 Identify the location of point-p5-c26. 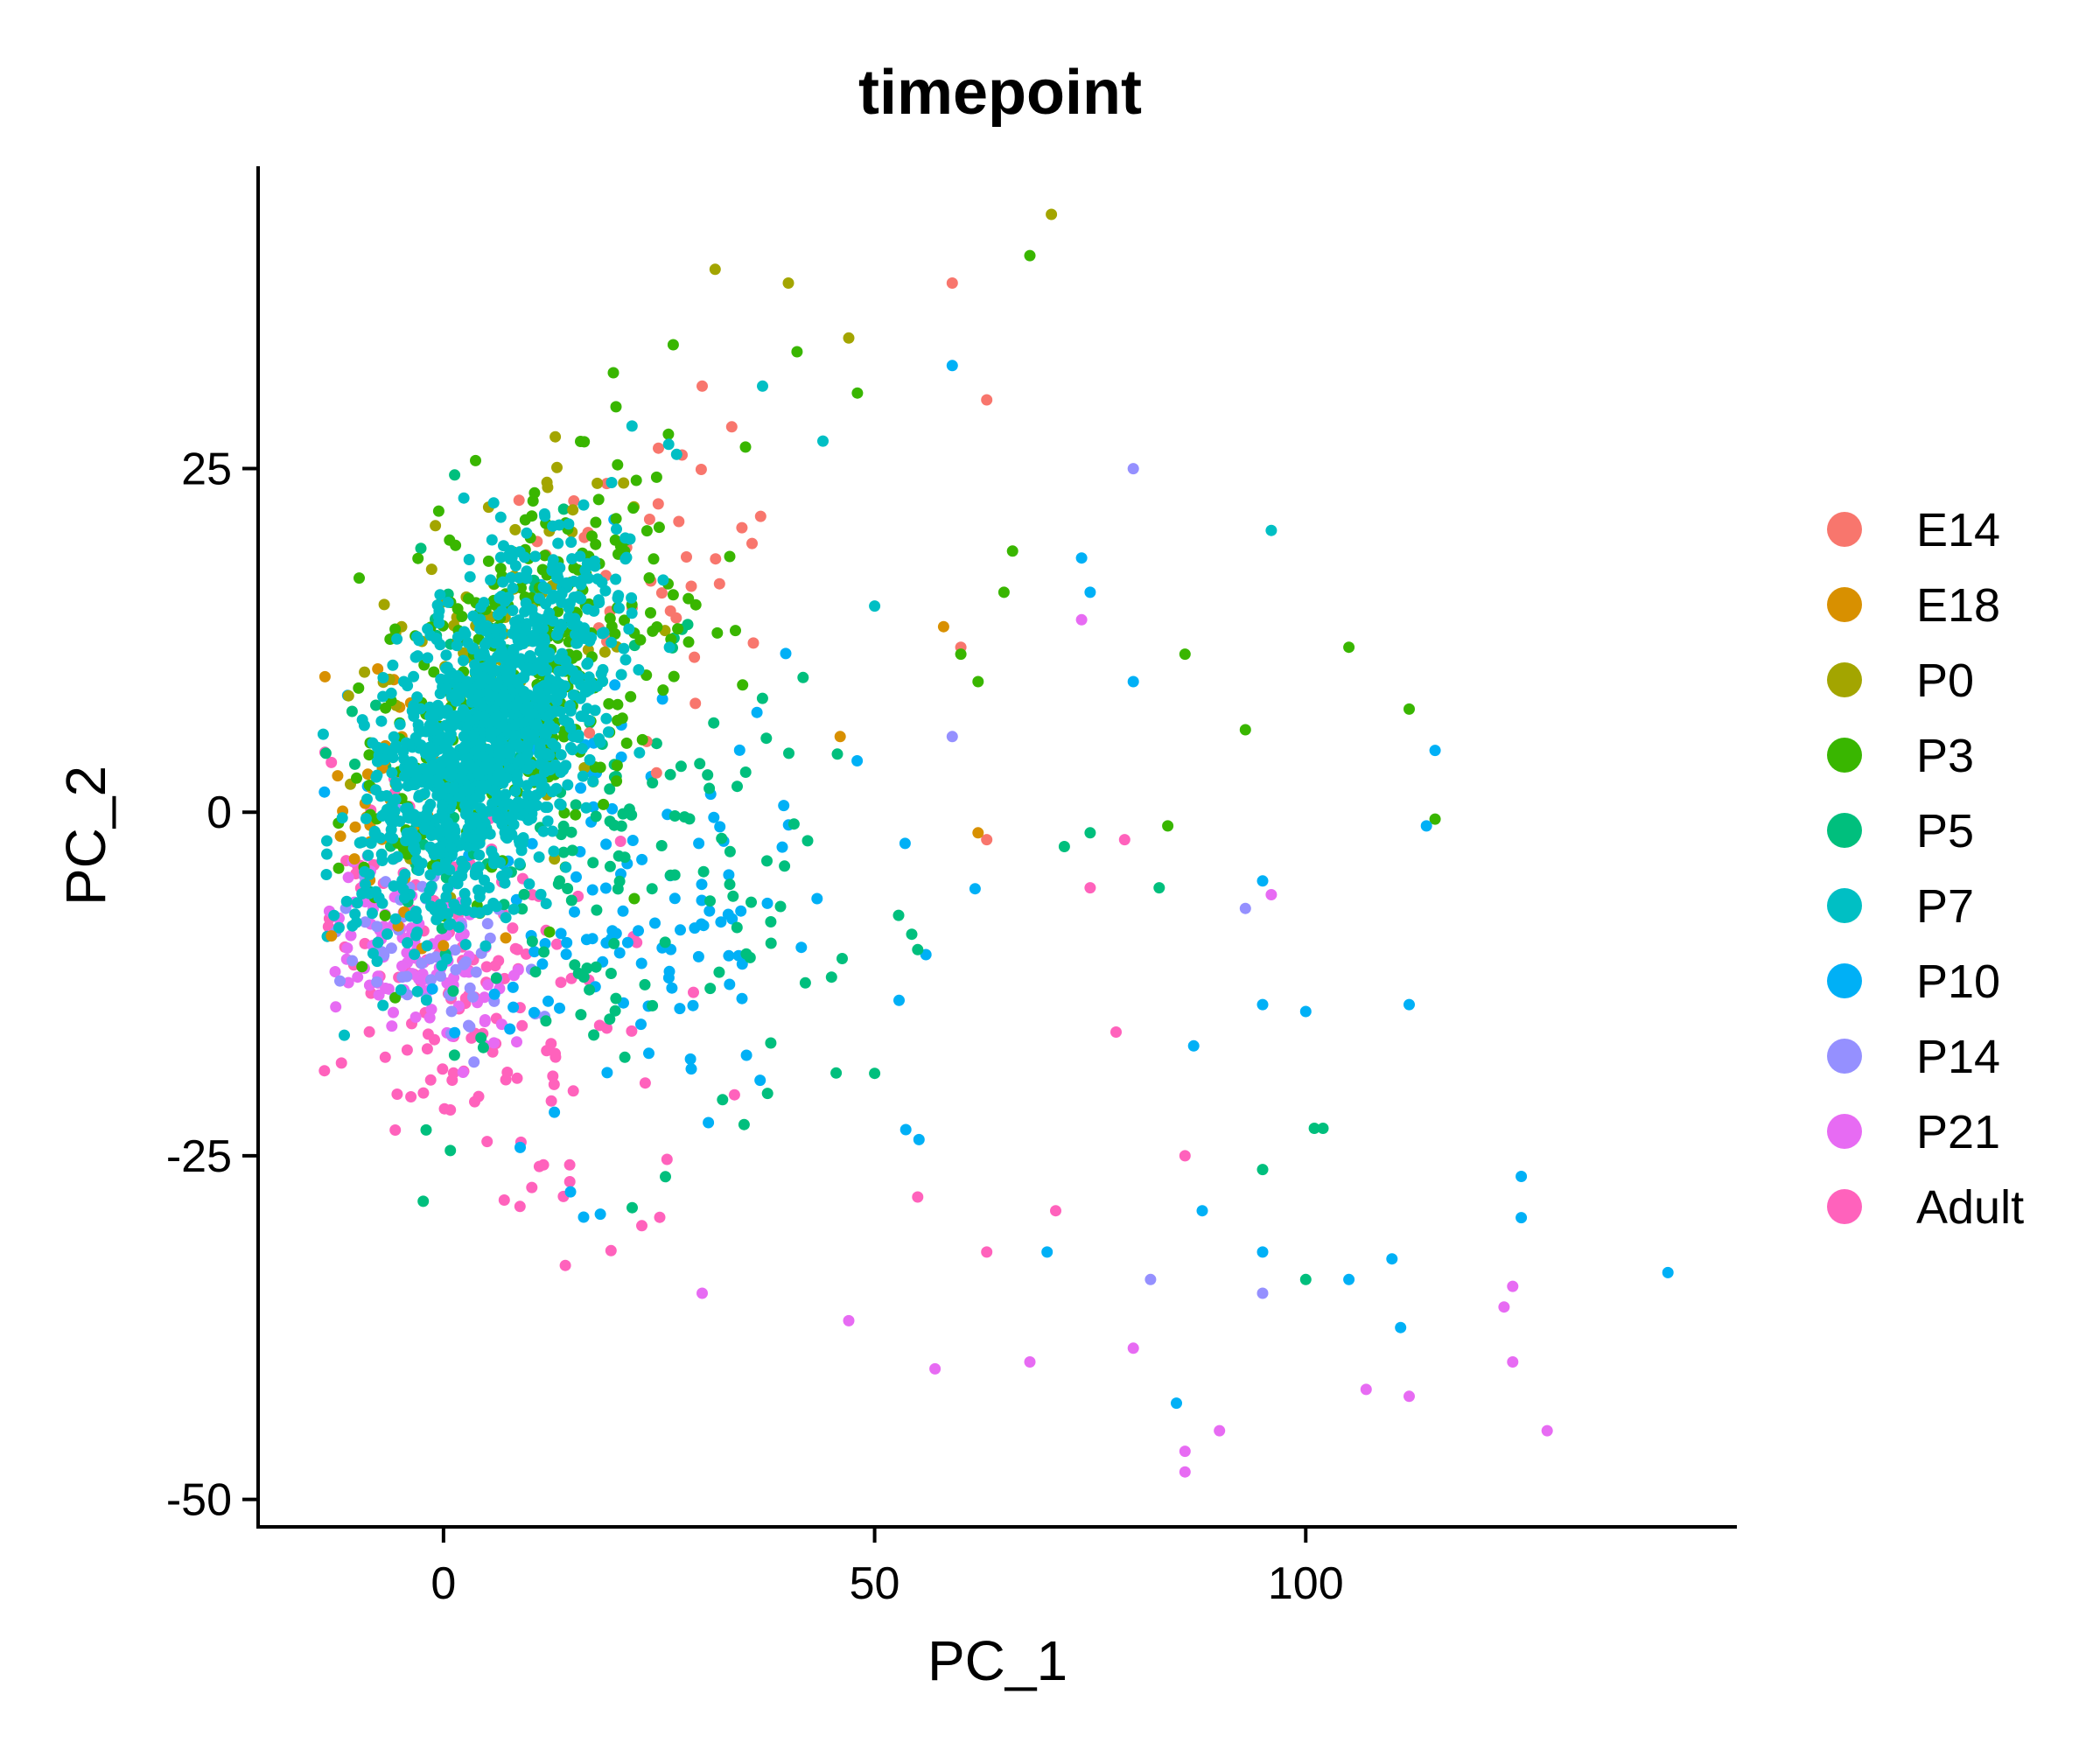
(912, 934).